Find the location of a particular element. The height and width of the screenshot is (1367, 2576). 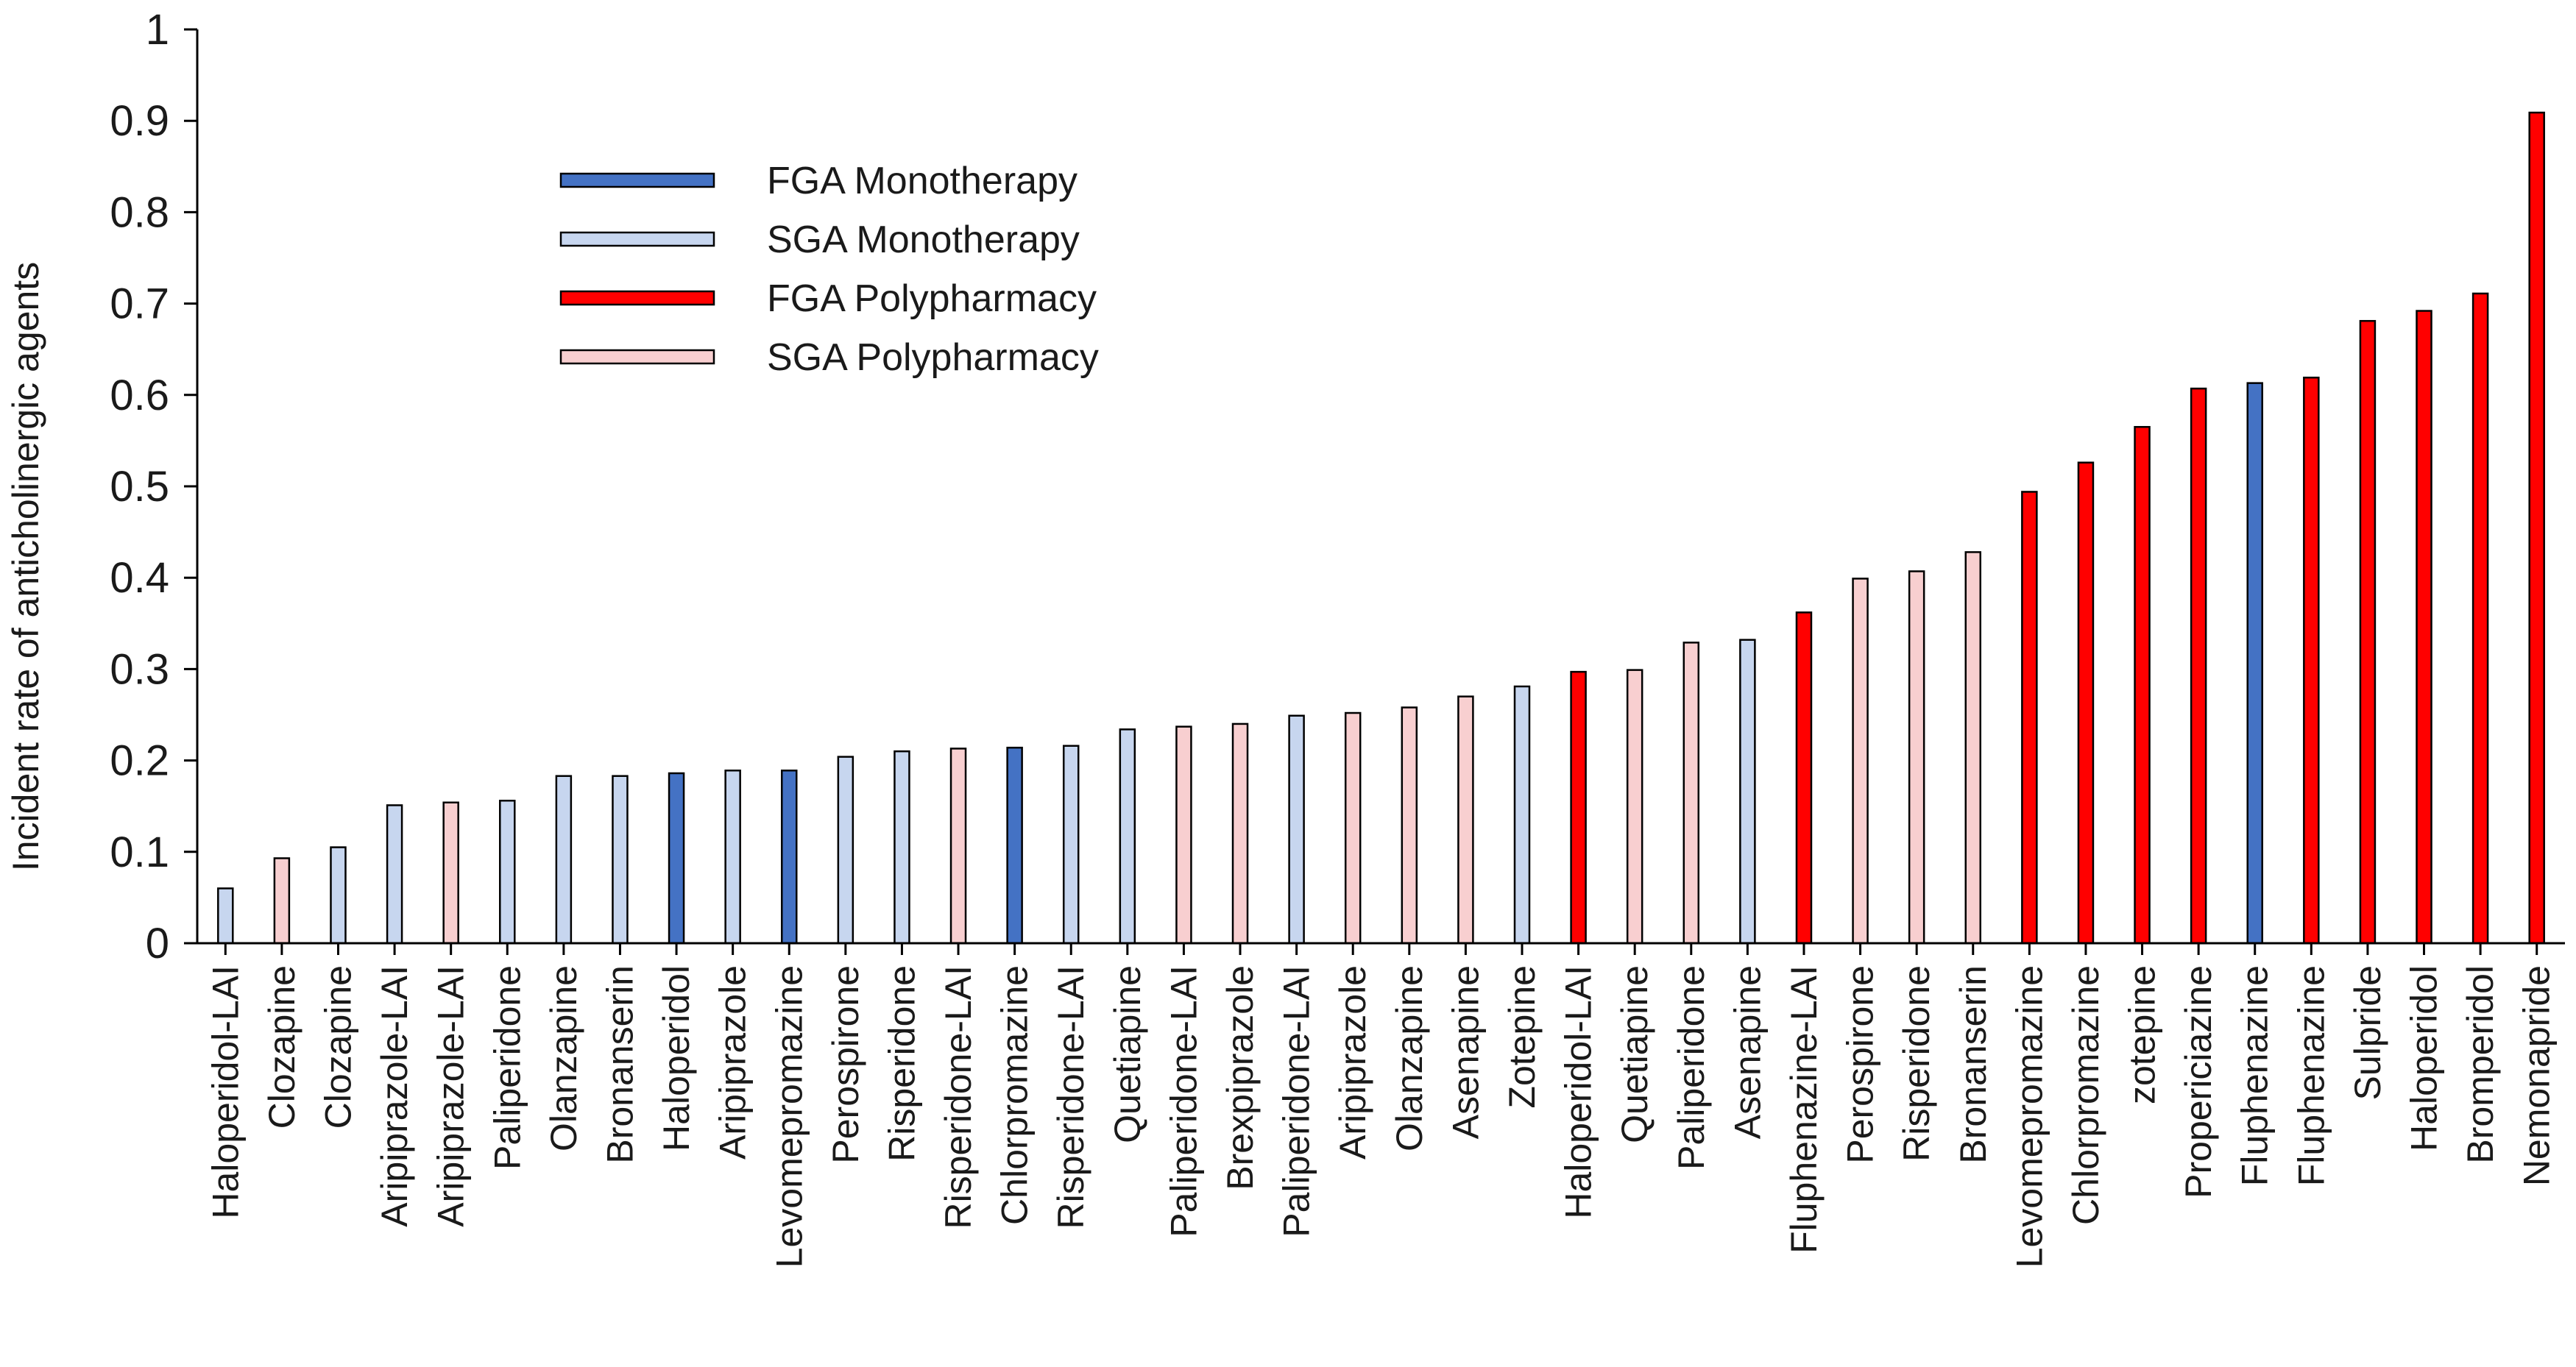

x-tick-label: zotepine is located at coordinates (2142, 1034).